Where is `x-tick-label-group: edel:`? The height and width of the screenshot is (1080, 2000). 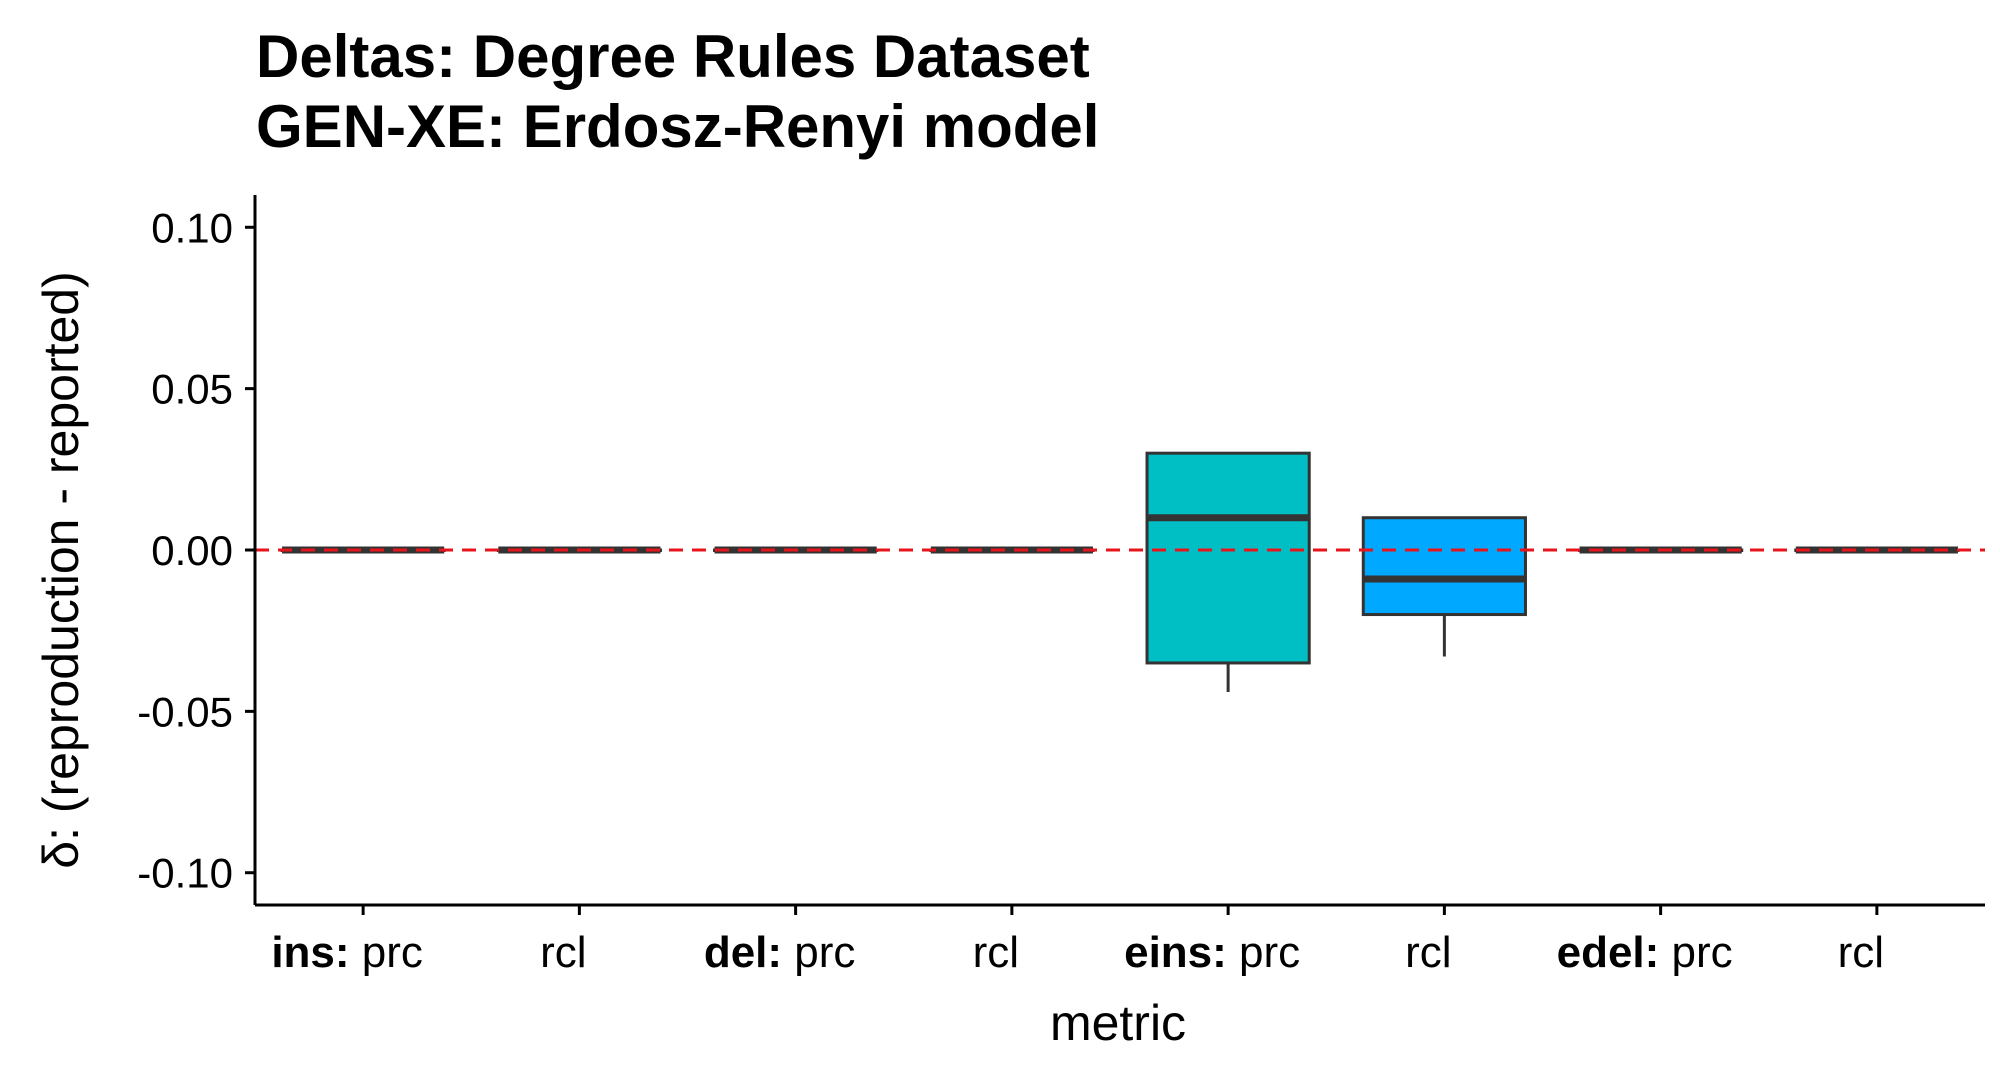 x-tick-label-group: edel: is located at coordinates (1614, 952).